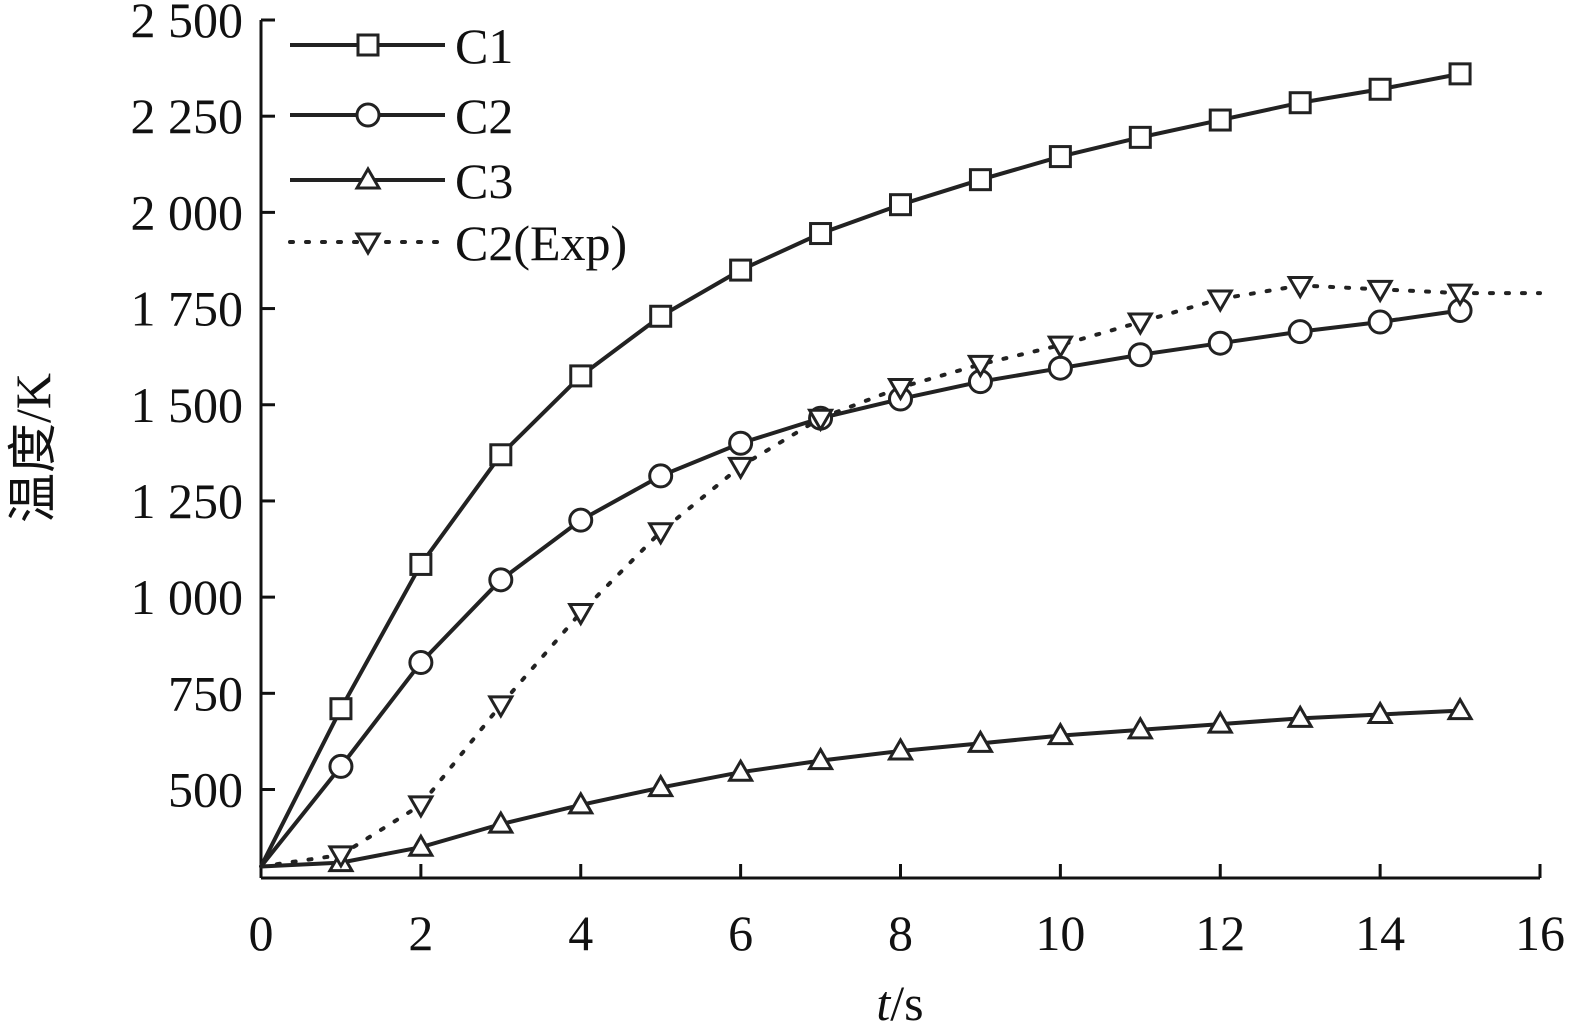 Image resolution: width=1586 pixels, height=1035 pixels. Describe the element at coordinates (401, 181) in the screenshot. I see `legend-item-c3: C3` at that location.